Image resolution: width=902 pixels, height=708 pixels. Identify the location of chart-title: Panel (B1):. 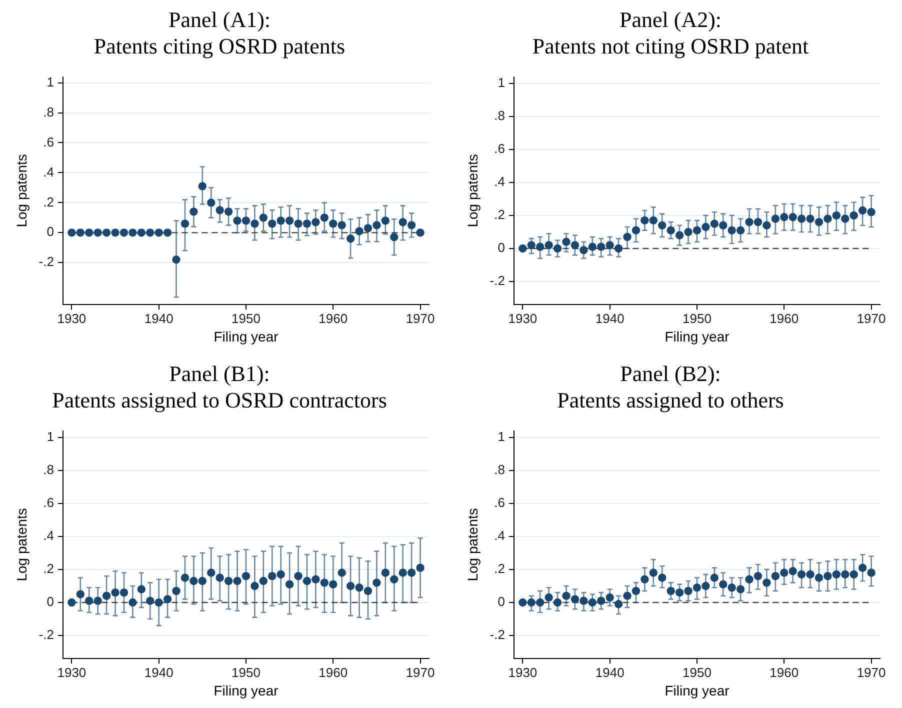
(219, 373).